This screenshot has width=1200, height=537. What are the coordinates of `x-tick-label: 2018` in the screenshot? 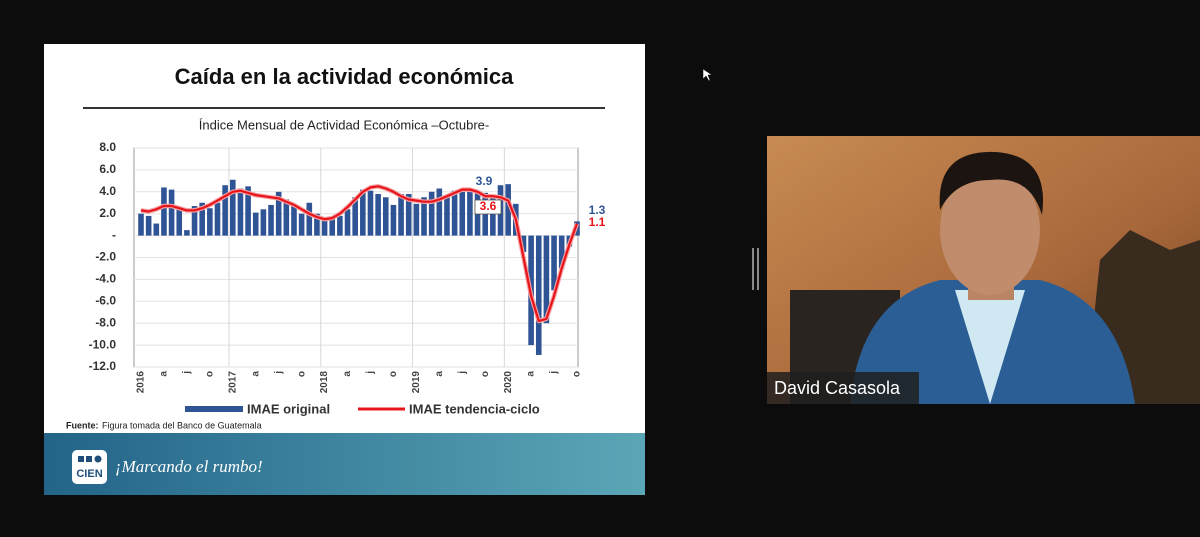 It's located at (324, 382).